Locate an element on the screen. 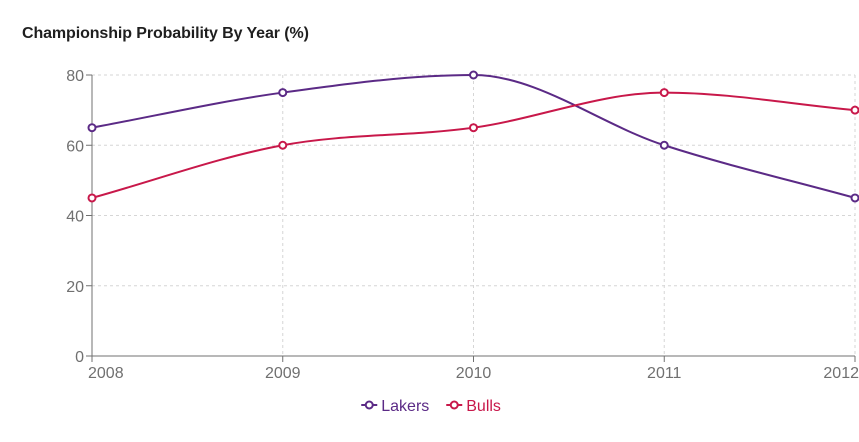 This screenshot has height=442, width=859. legend-label: Bulls is located at coordinates (483, 406).